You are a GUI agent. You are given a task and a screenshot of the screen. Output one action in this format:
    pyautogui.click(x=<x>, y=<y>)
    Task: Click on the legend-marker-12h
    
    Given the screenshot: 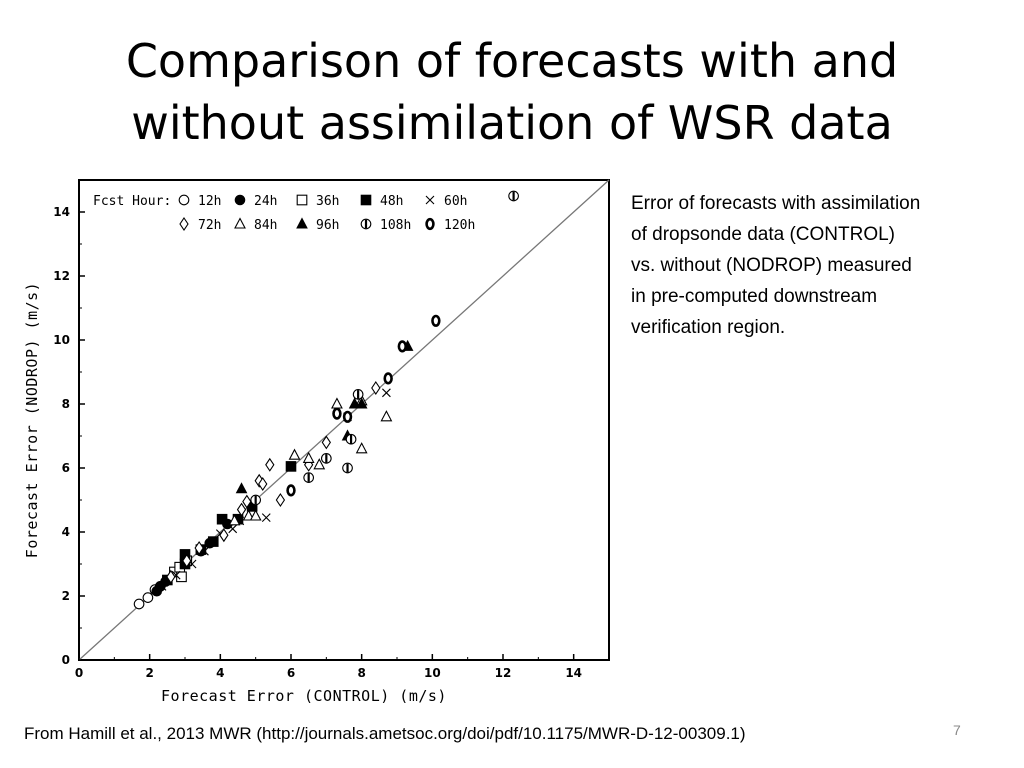 What is the action you would take?
    pyautogui.click(x=184, y=200)
    